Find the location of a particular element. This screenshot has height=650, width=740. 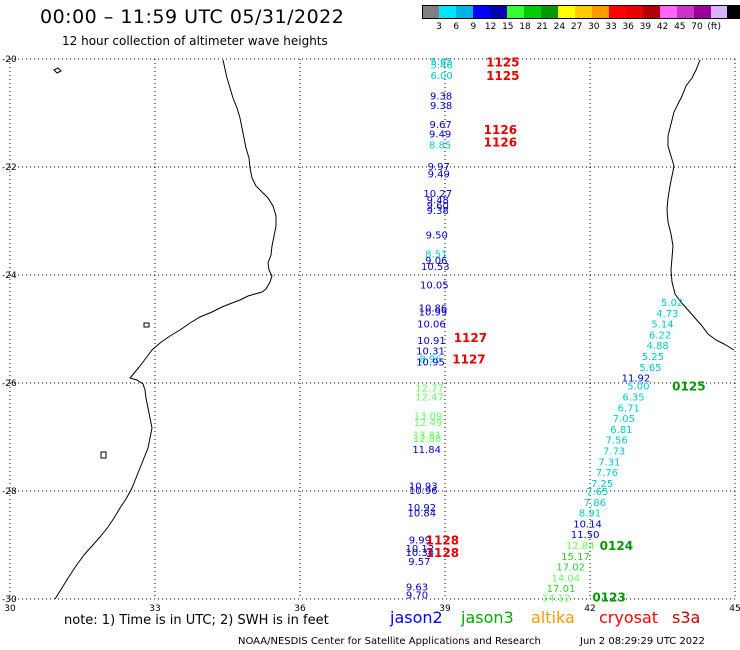

wave-height-value: 15.17 is located at coordinates (575, 557).